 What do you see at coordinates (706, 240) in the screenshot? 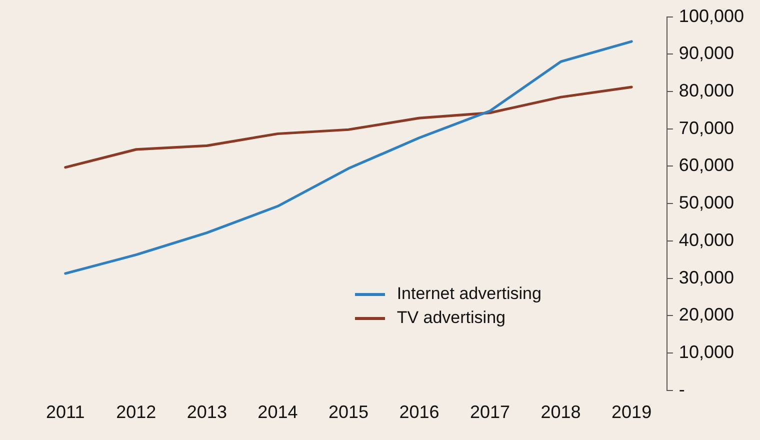
I see `y-tick-label: 40,000` at bounding box center [706, 240].